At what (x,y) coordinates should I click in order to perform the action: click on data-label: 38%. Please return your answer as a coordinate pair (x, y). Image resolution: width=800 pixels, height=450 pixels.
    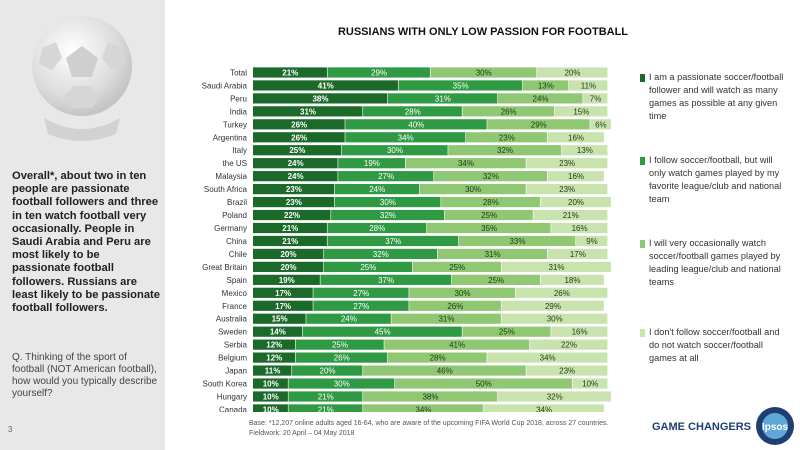
    Looking at the image, I should click on (320, 98).